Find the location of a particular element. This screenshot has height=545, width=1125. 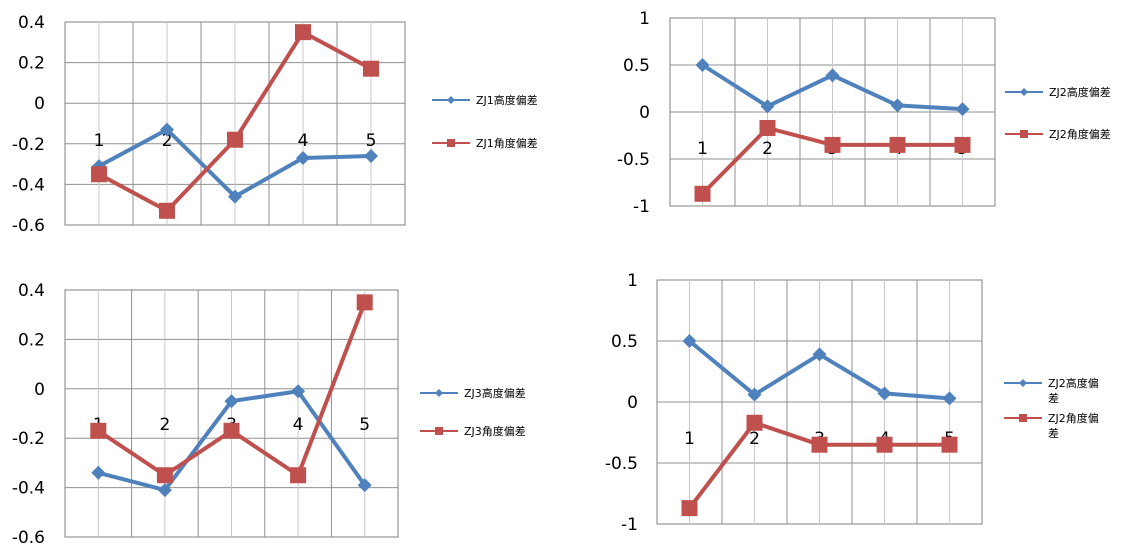

legend-label: ZJ1角度偏差 is located at coordinates (507, 143).